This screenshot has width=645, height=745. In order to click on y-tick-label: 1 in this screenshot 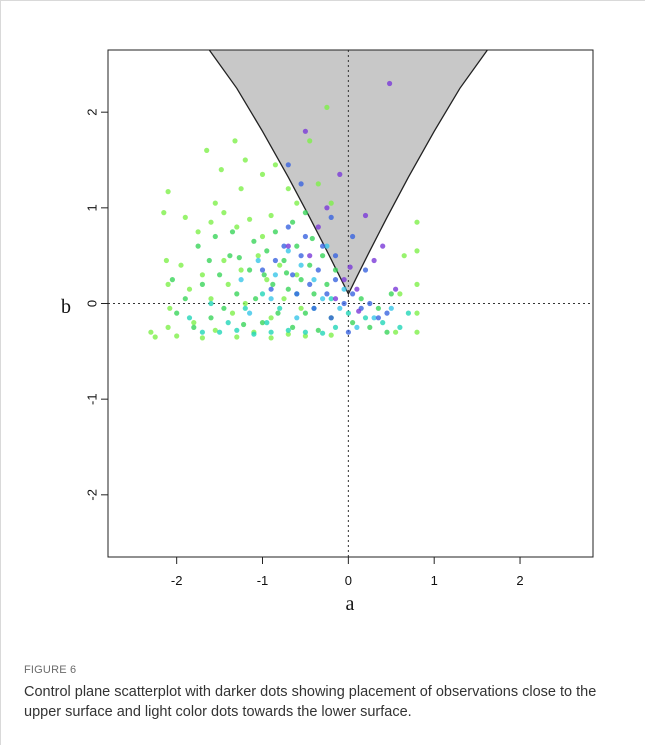, I will do `click(92, 207)`.